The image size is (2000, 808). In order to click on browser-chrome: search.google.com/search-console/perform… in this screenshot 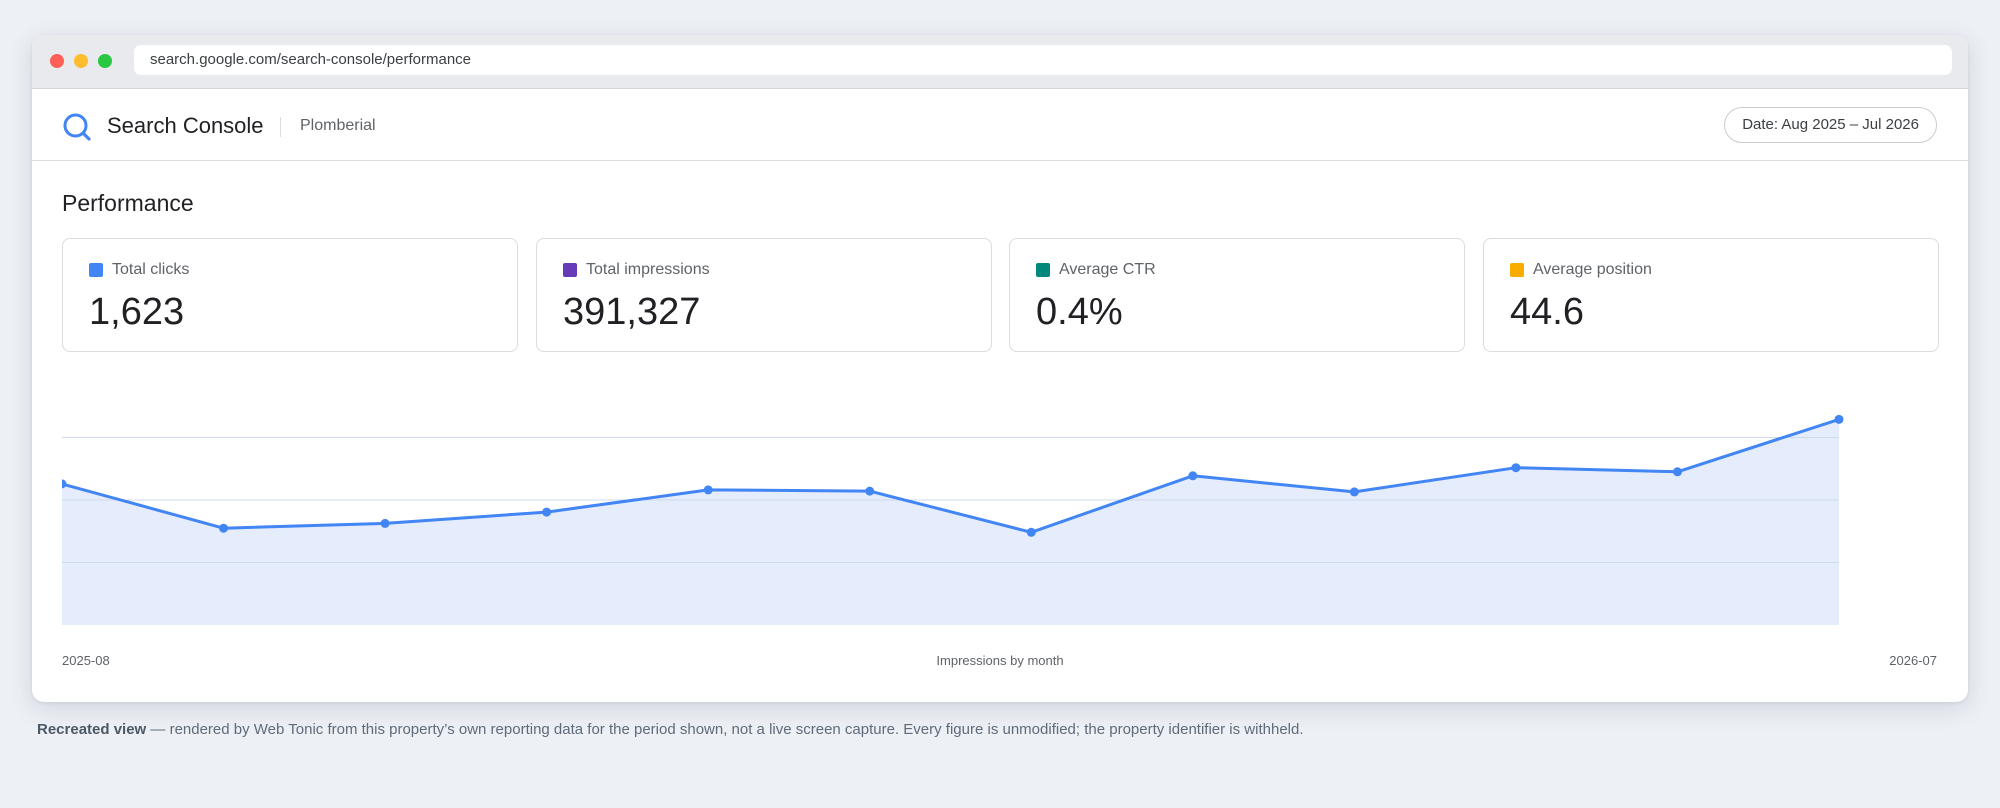, I will do `click(1000, 62)`.